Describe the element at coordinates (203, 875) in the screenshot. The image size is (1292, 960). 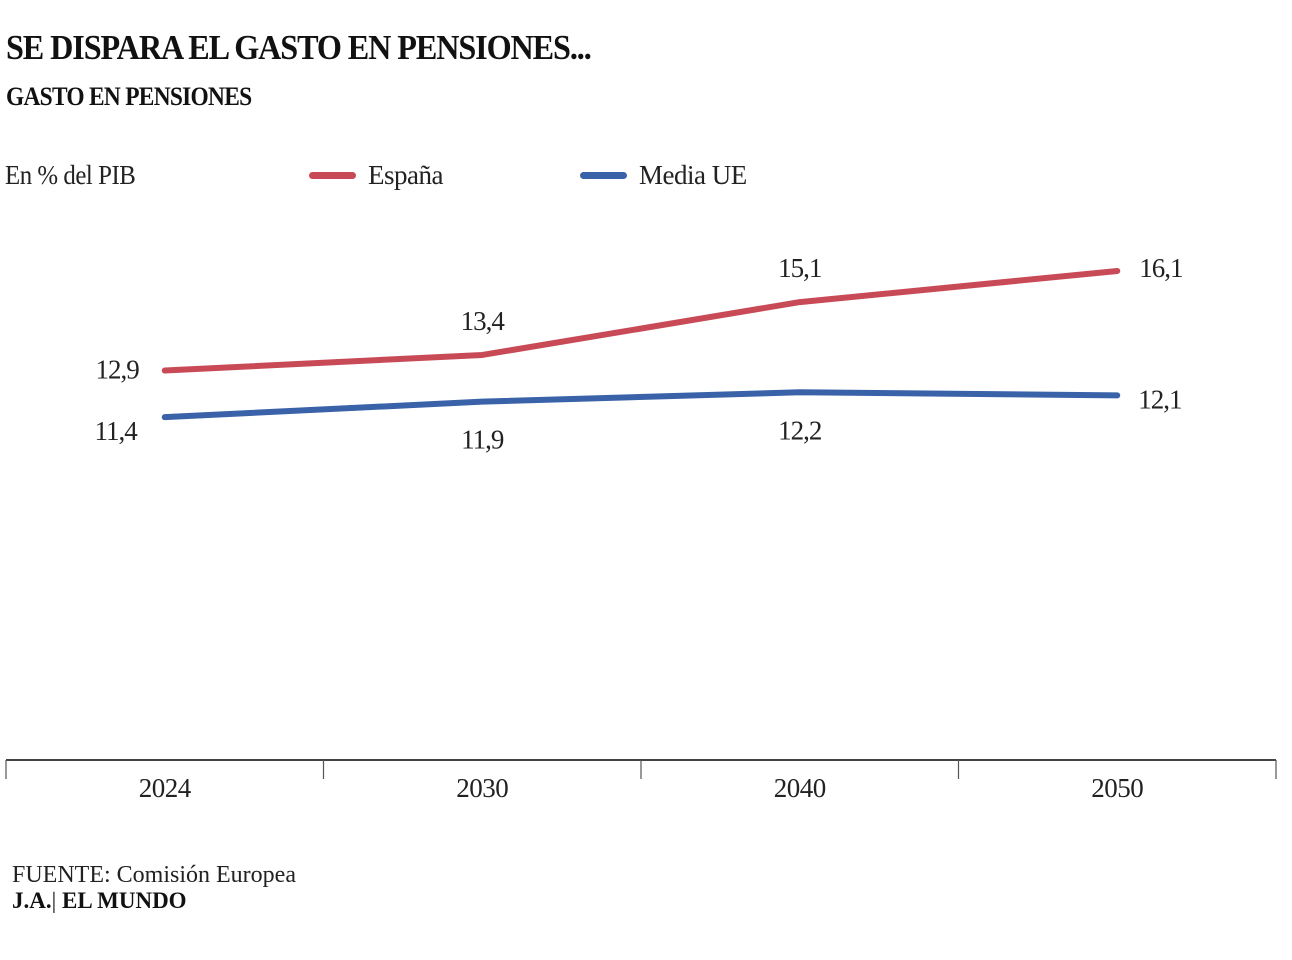
I see `source-value: Comisión Europea` at that location.